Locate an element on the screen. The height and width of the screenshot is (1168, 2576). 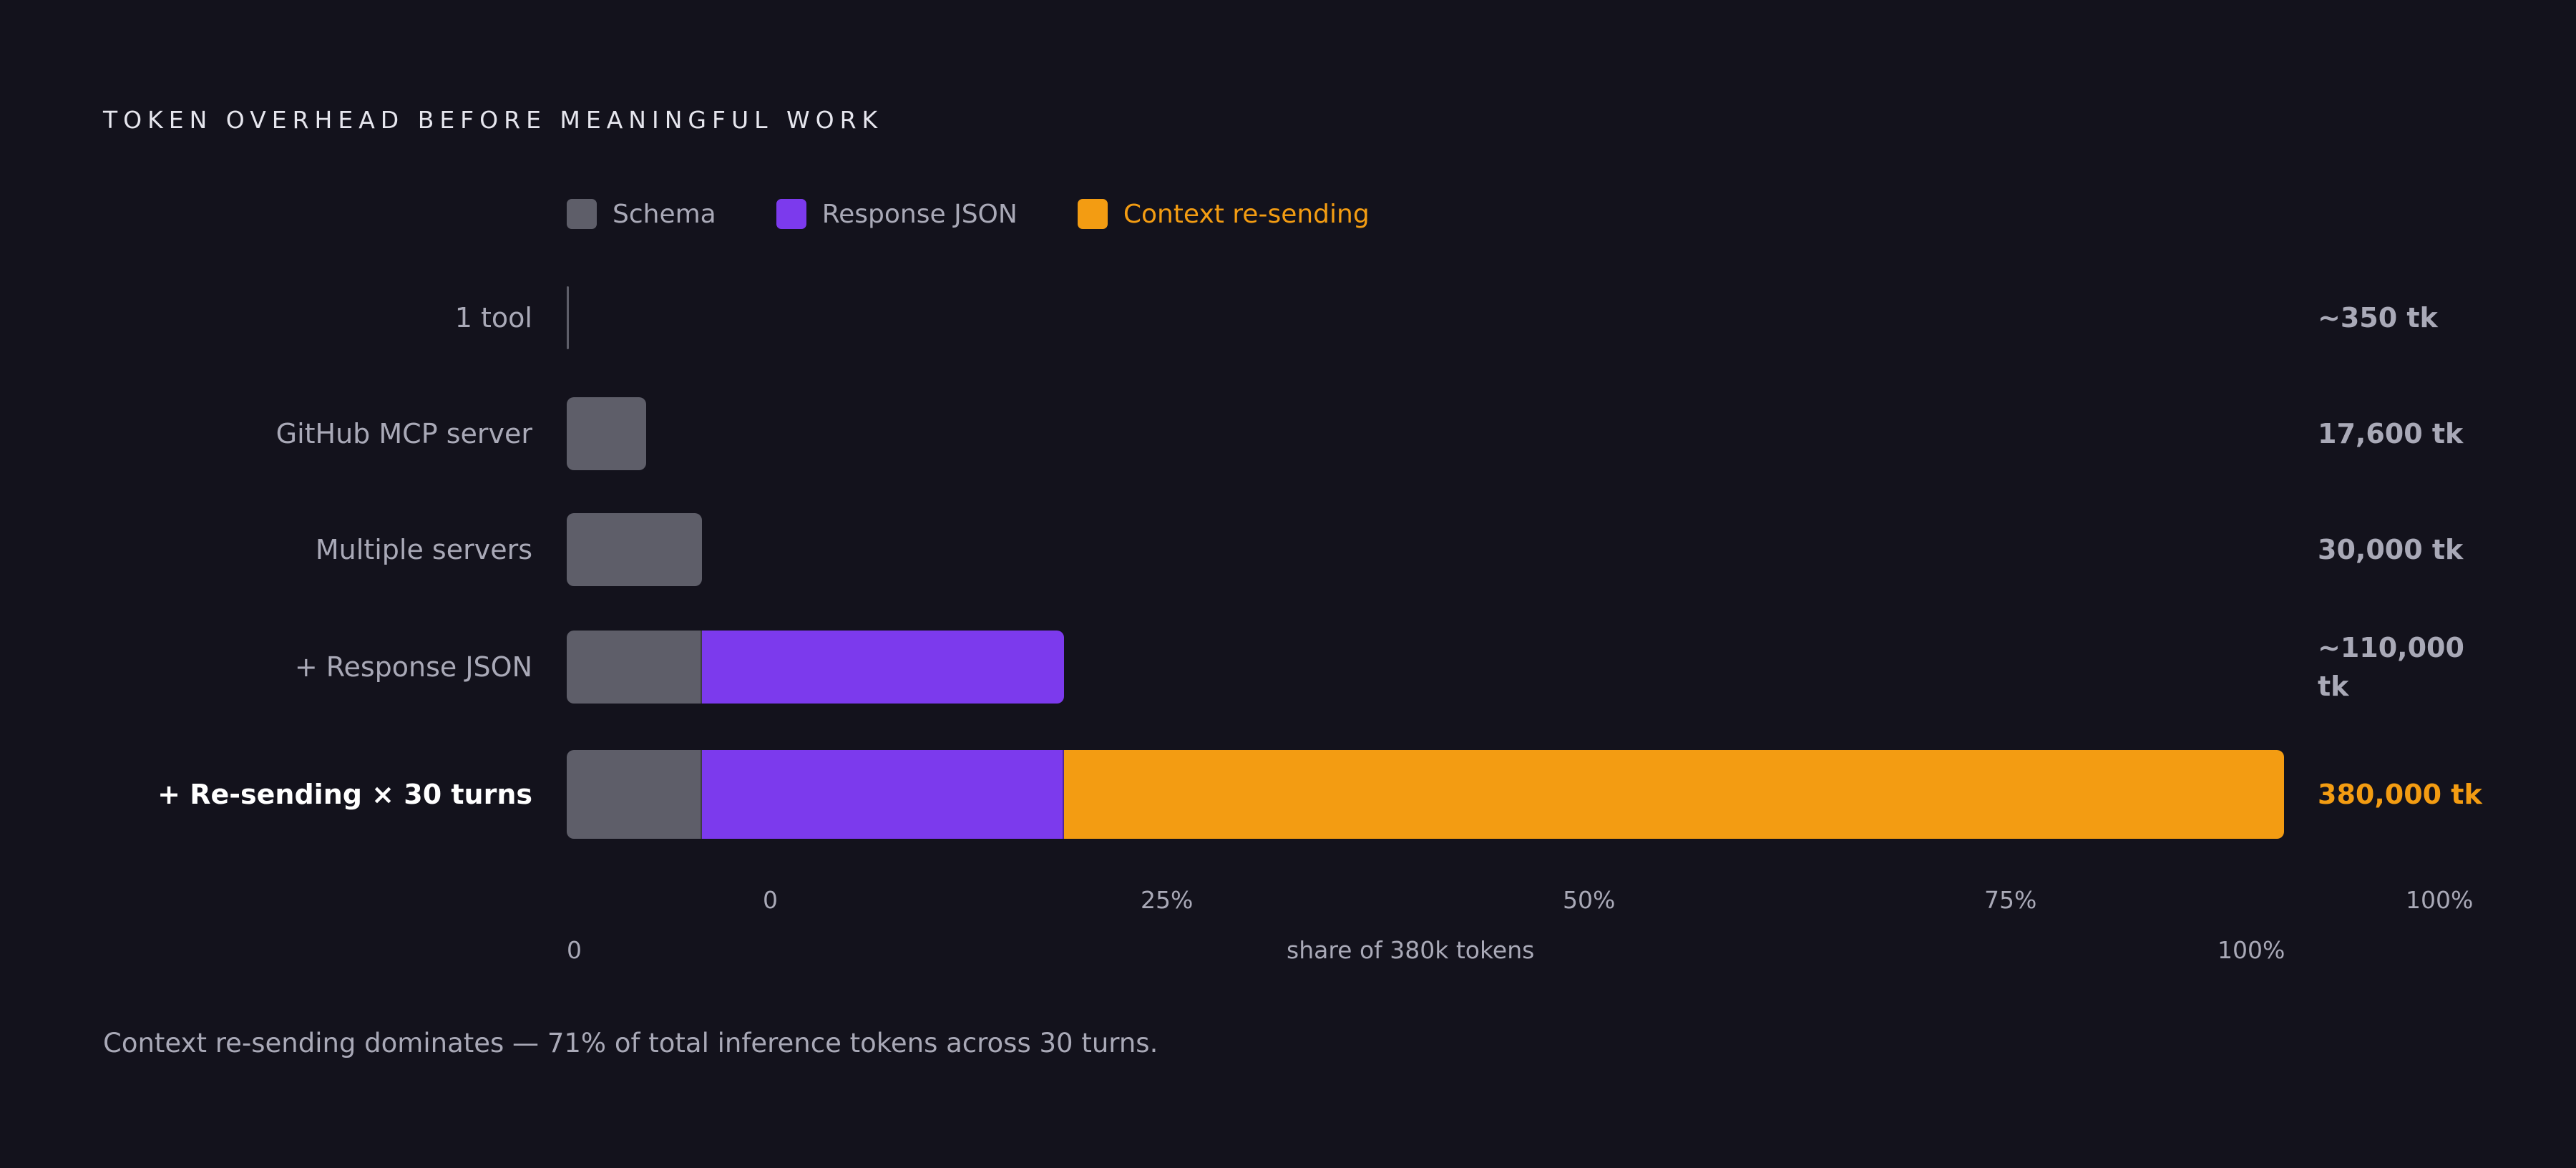
total-label-re-sending-30-turns: 380,000 tk is located at coordinates (2400, 794).